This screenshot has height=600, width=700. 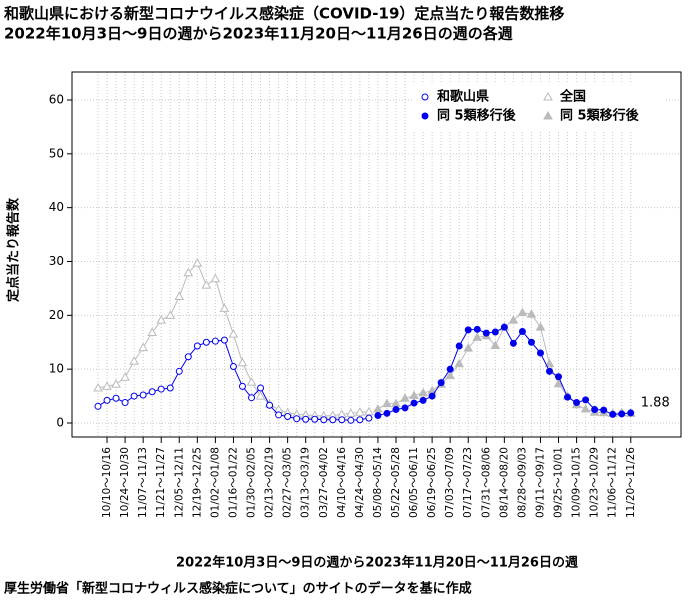 What do you see at coordinates (14, 250) in the screenshot?
I see `y-axis-label: 定点当たり報告数` at bounding box center [14, 250].